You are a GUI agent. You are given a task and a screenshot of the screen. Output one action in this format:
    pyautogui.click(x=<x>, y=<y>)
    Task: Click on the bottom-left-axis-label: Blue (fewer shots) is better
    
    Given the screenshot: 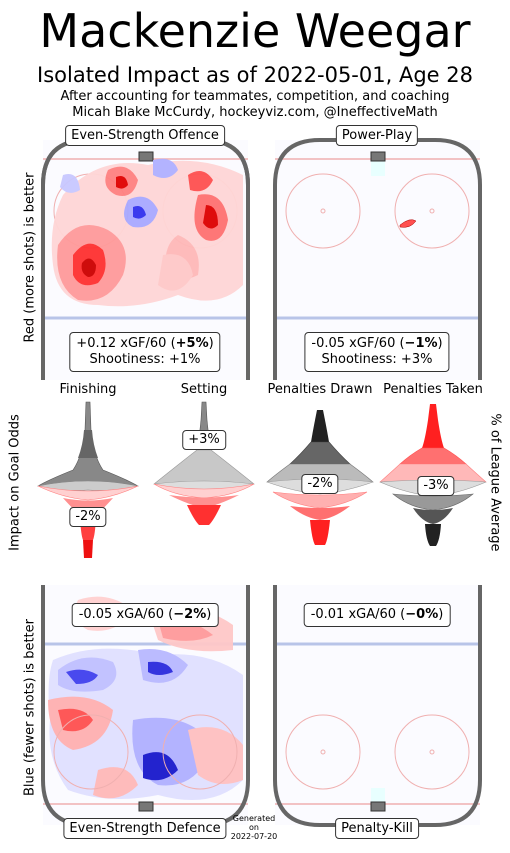 What is the action you would take?
    pyautogui.click(x=30, y=707)
    